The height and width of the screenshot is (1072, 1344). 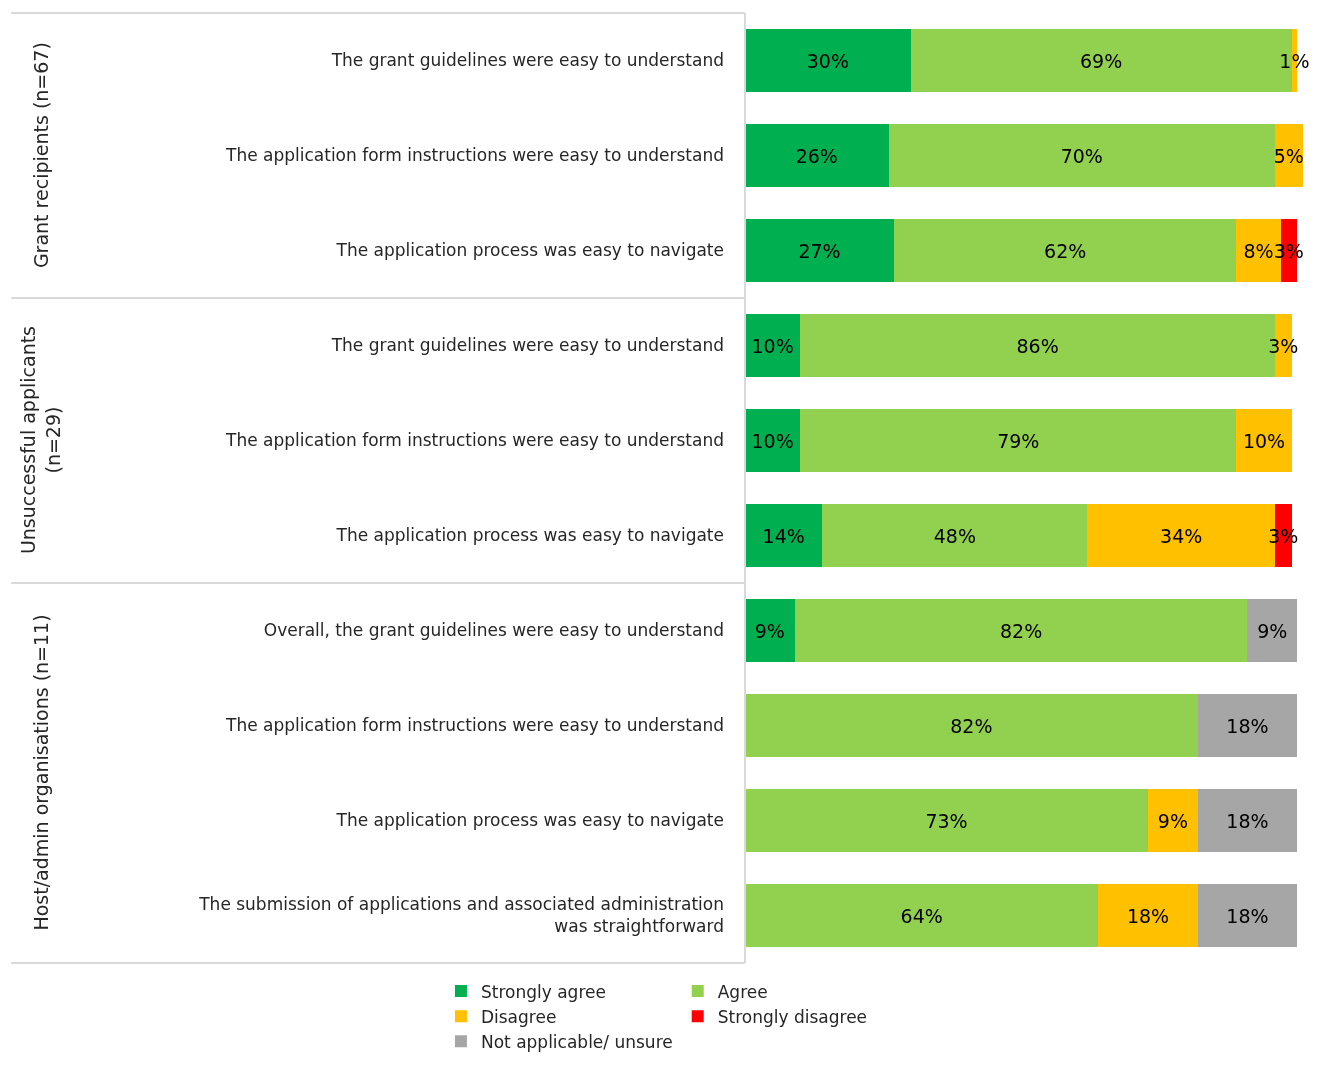 What do you see at coordinates (543, 991) in the screenshot?
I see `legend-label: Strongly agree` at bounding box center [543, 991].